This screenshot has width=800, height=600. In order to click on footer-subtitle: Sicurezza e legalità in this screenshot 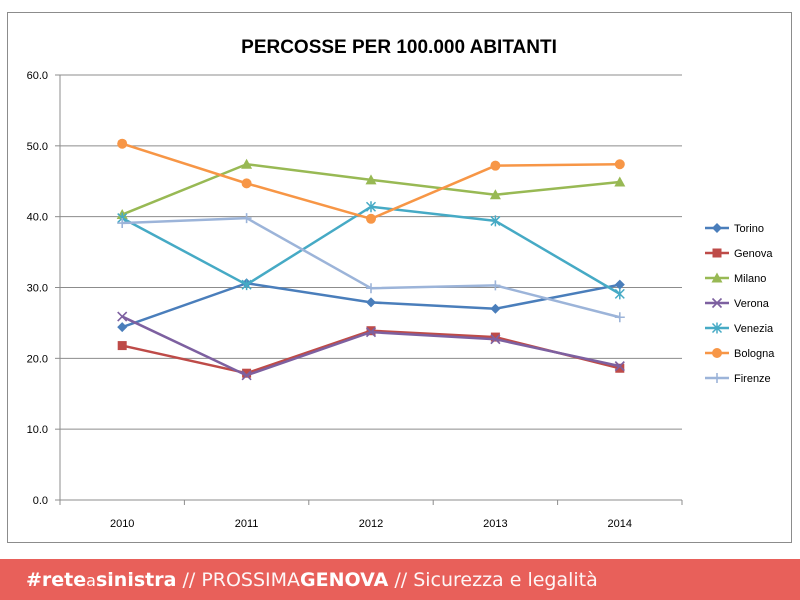, I will do `click(505, 579)`.